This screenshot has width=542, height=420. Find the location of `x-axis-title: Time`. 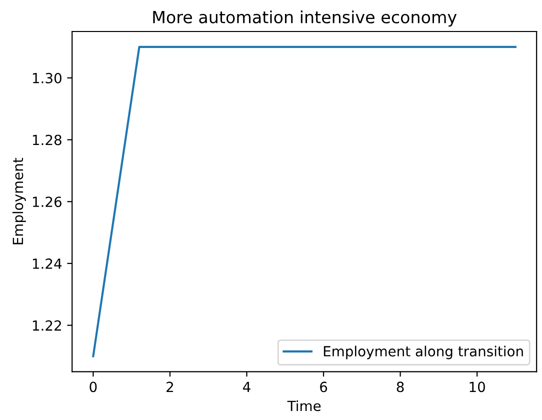

x-axis-title: Time is located at coordinates (304, 406).